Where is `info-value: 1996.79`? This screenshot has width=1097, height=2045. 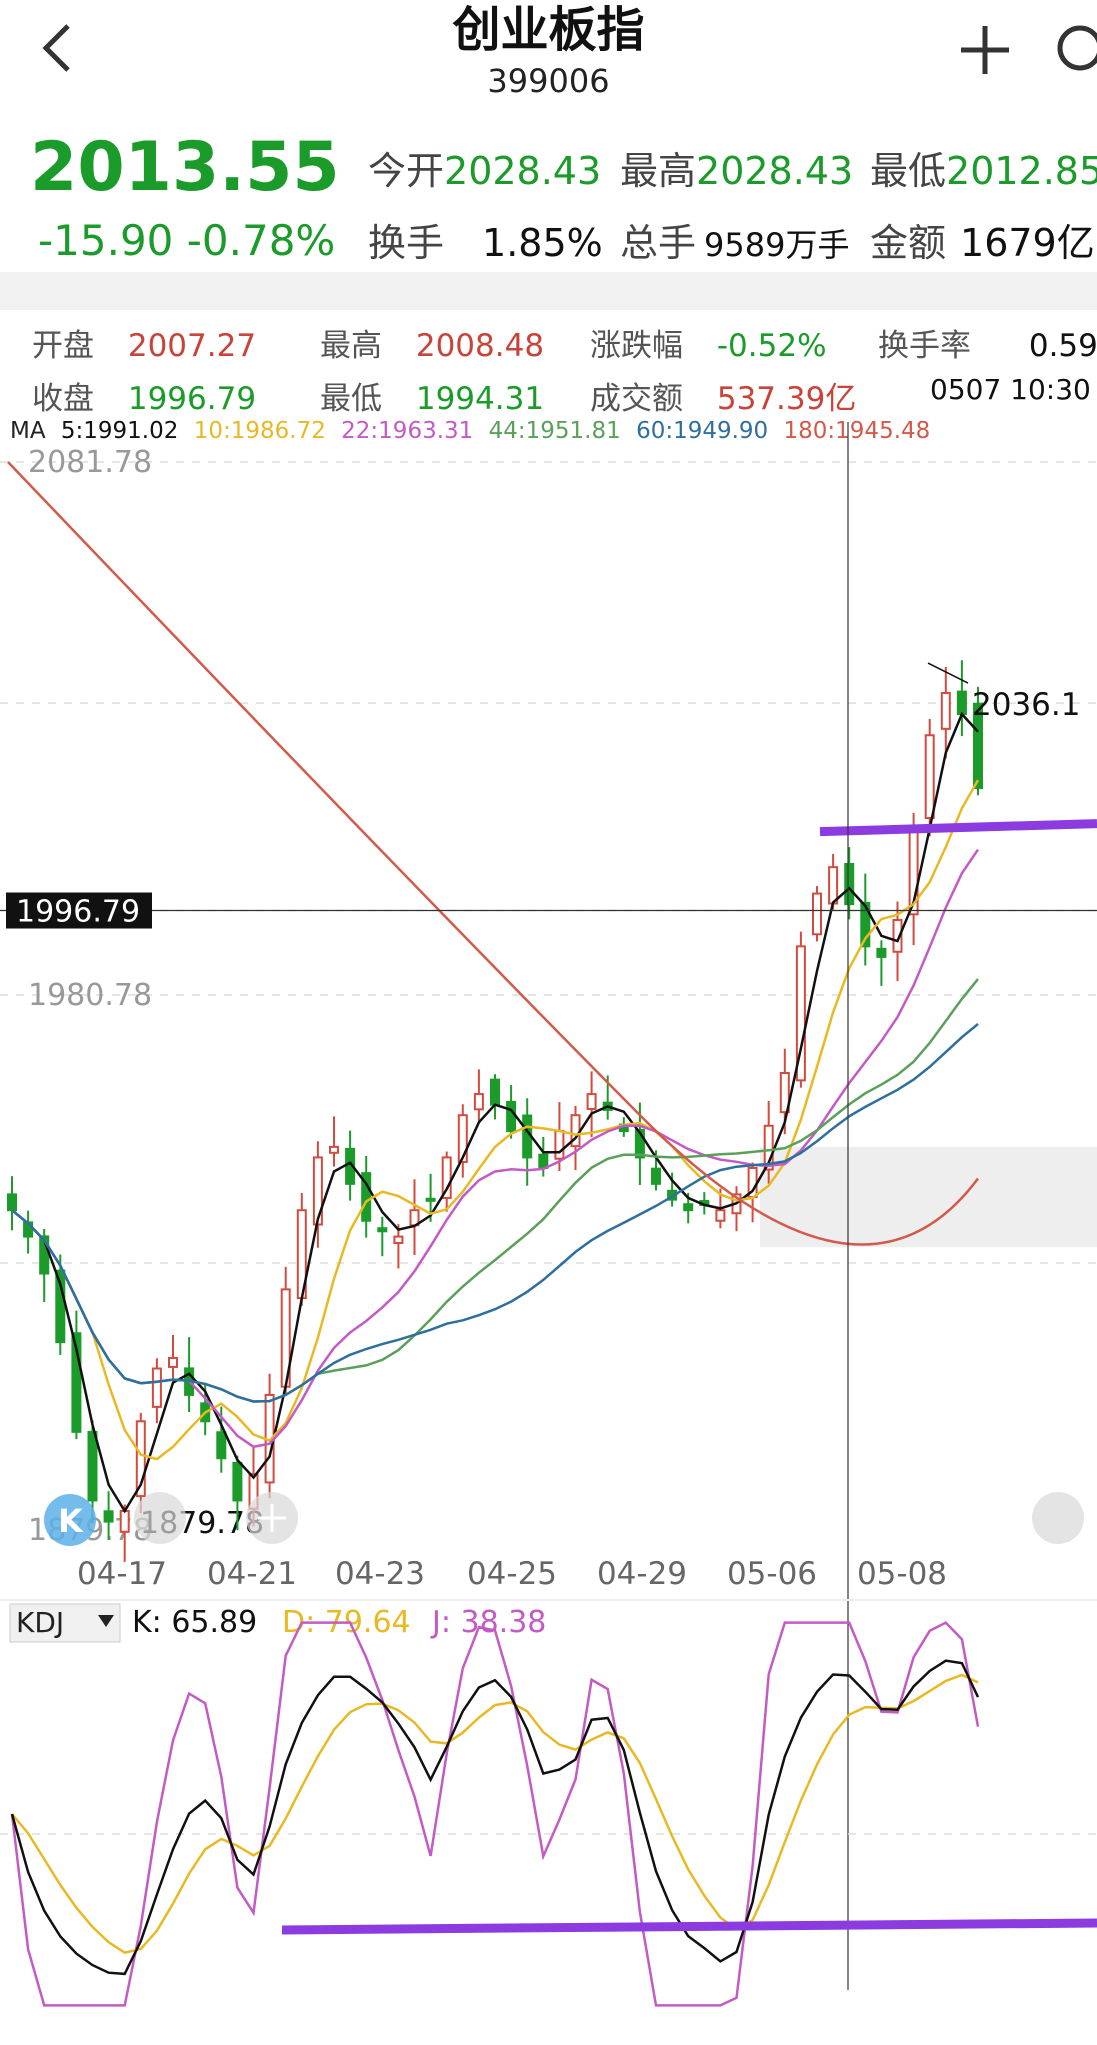 info-value: 1996.79 is located at coordinates (192, 399).